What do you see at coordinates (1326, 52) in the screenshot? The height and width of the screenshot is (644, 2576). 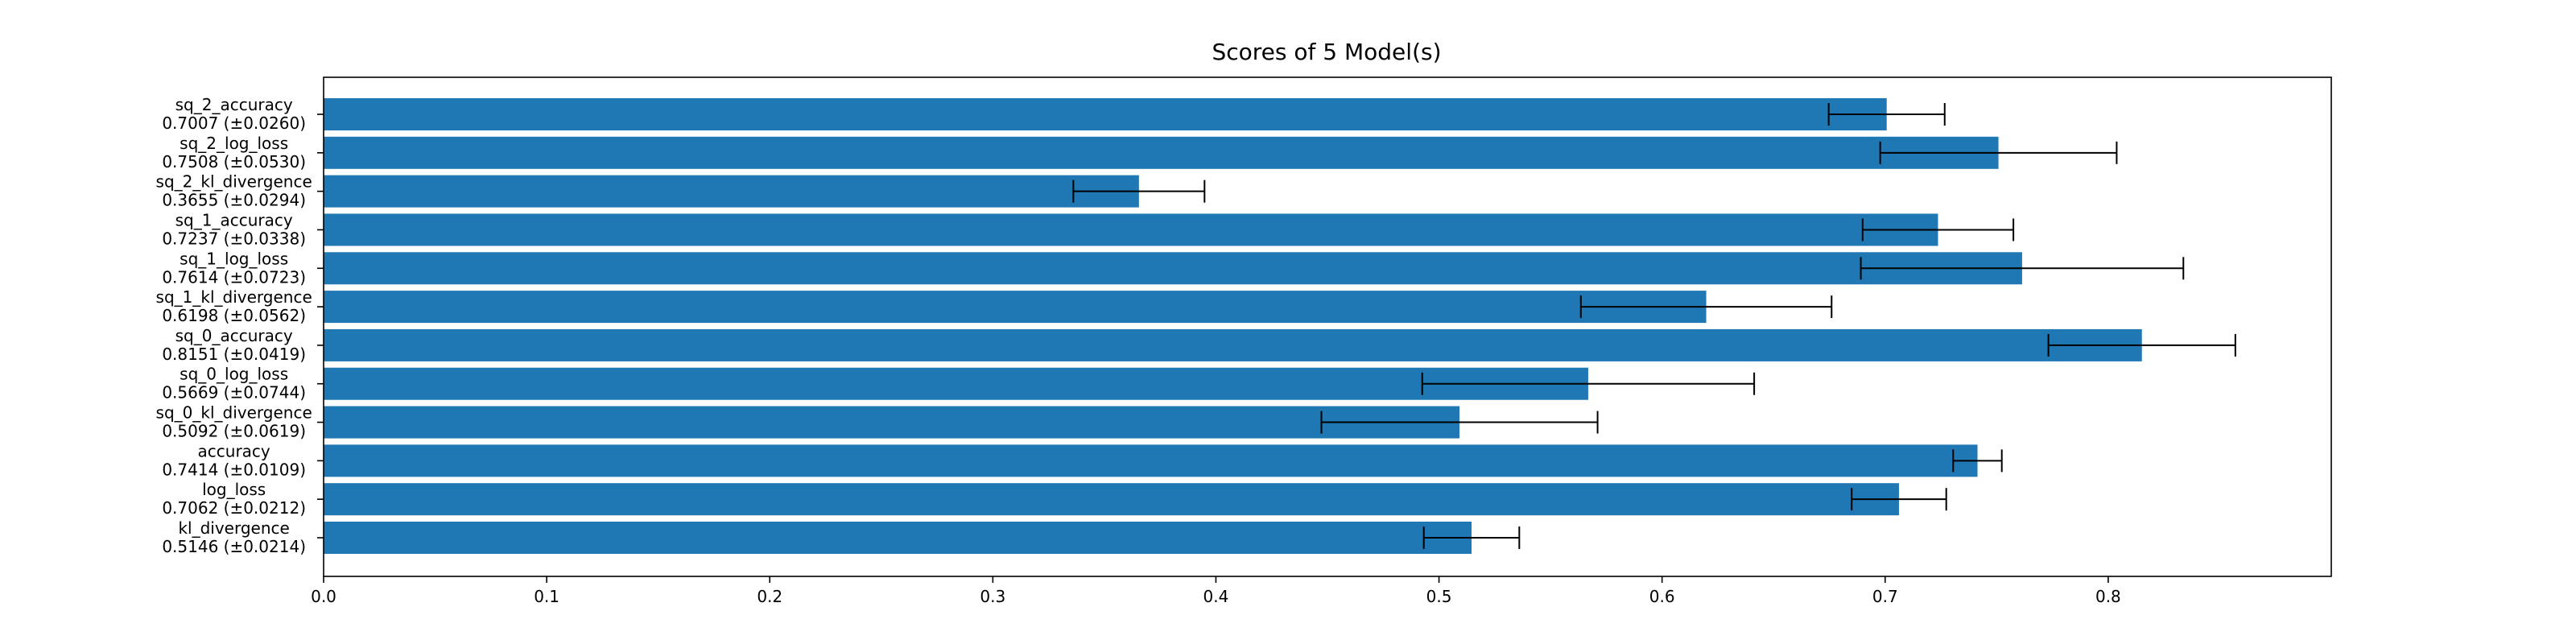 I see `chart-title: Scores of 5 Model(s)` at bounding box center [1326, 52].